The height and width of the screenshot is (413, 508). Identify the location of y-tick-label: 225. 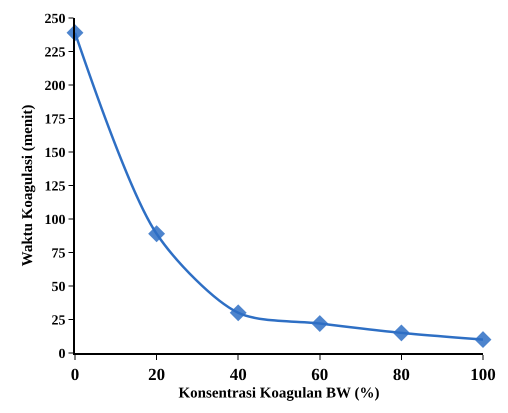
(55, 52).